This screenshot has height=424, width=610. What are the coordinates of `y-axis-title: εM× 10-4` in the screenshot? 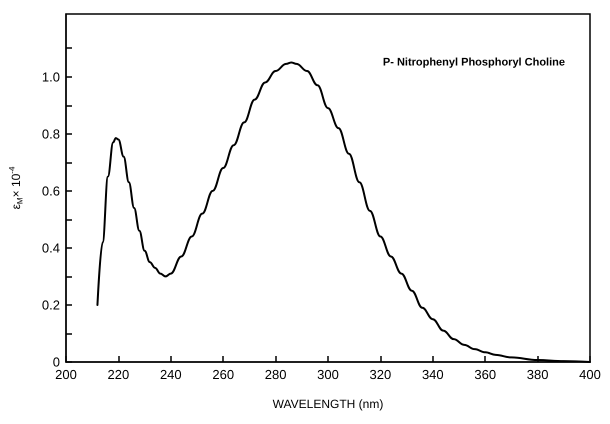 It's located at (16, 188).